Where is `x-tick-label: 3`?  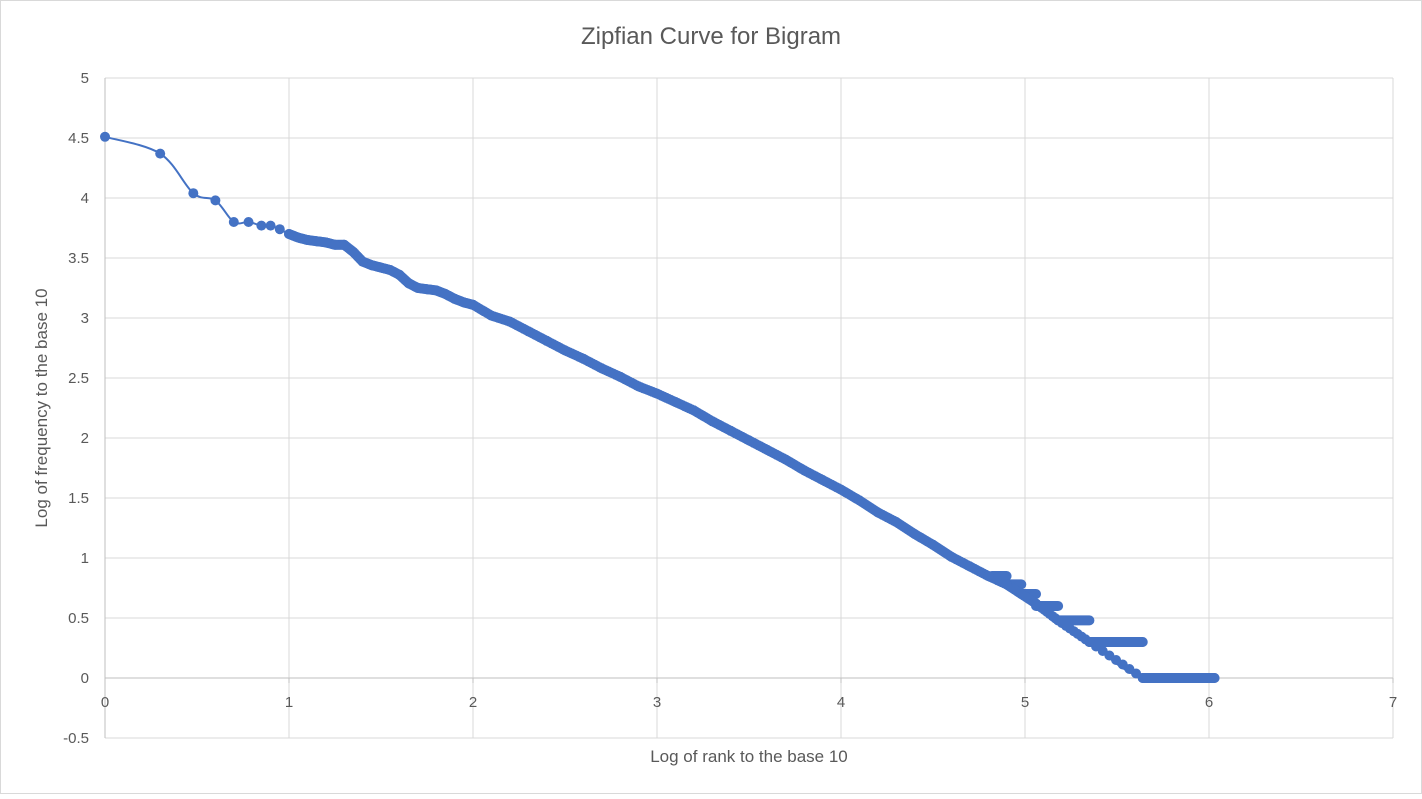
x-tick-label: 3 is located at coordinates (657, 702).